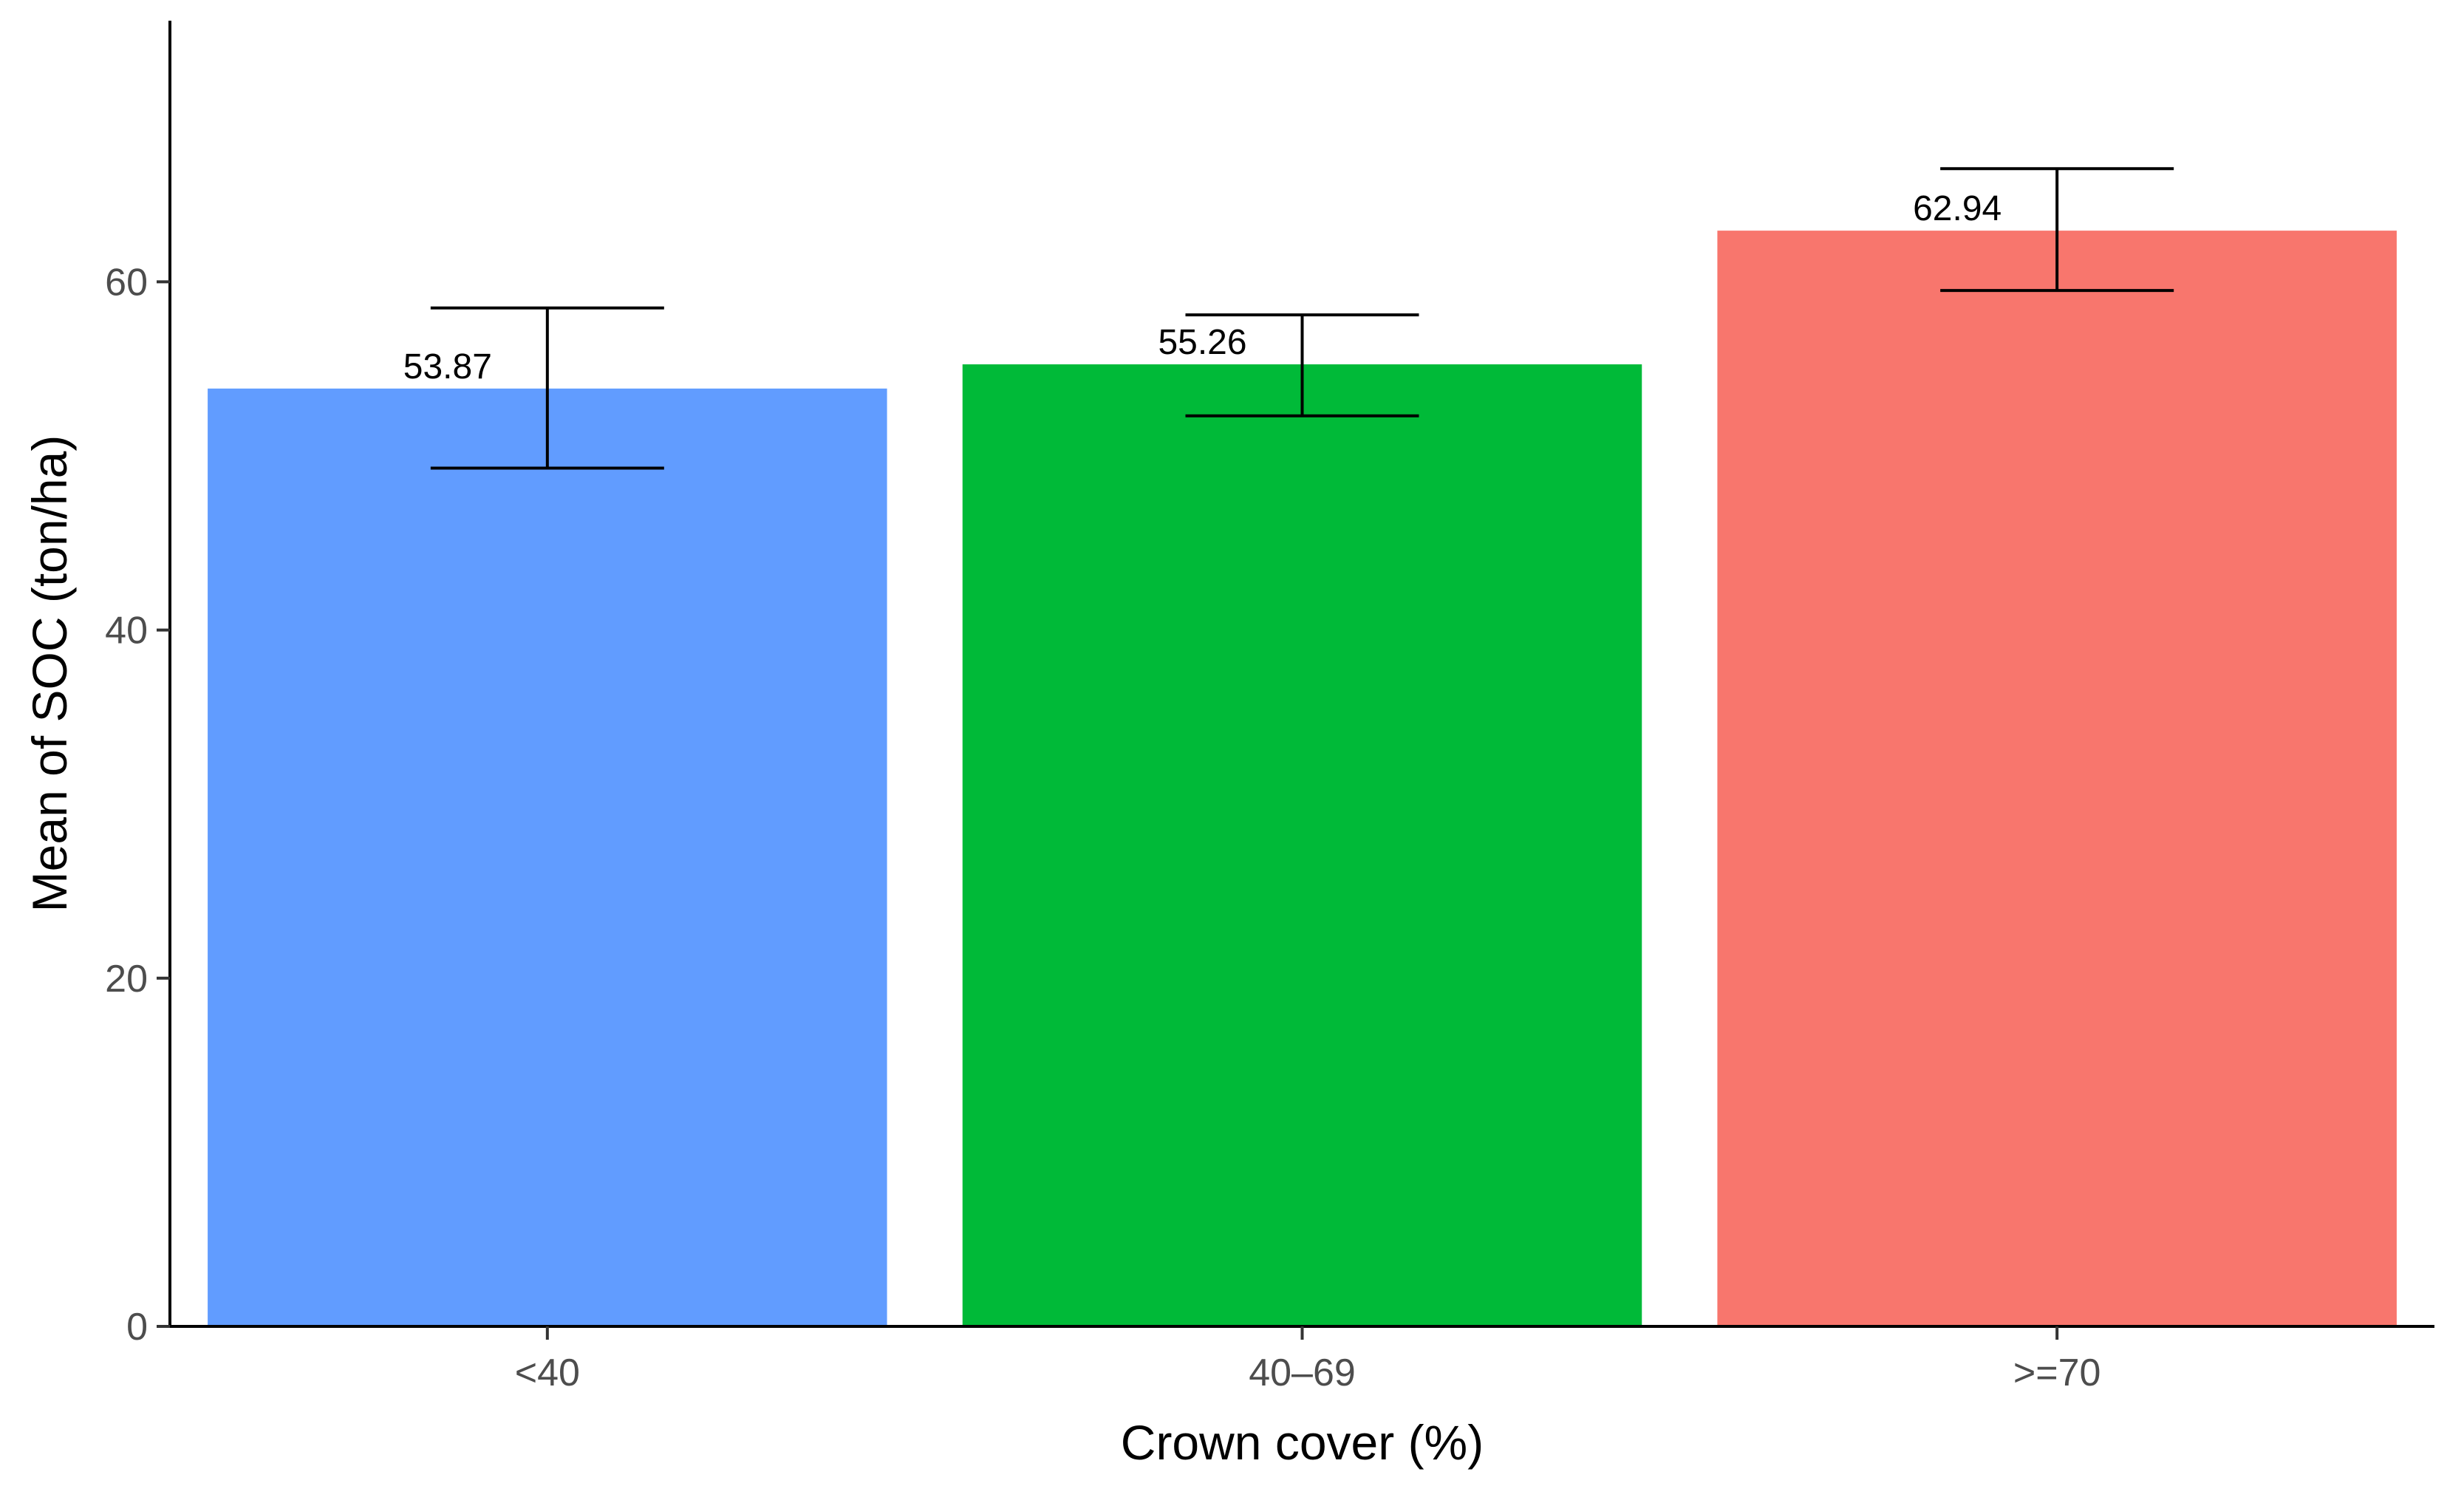 Image resolution: width=2464 pixels, height=1486 pixels. What do you see at coordinates (126, 980) in the screenshot?
I see `y-tick-label-1: 20` at bounding box center [126, 980].